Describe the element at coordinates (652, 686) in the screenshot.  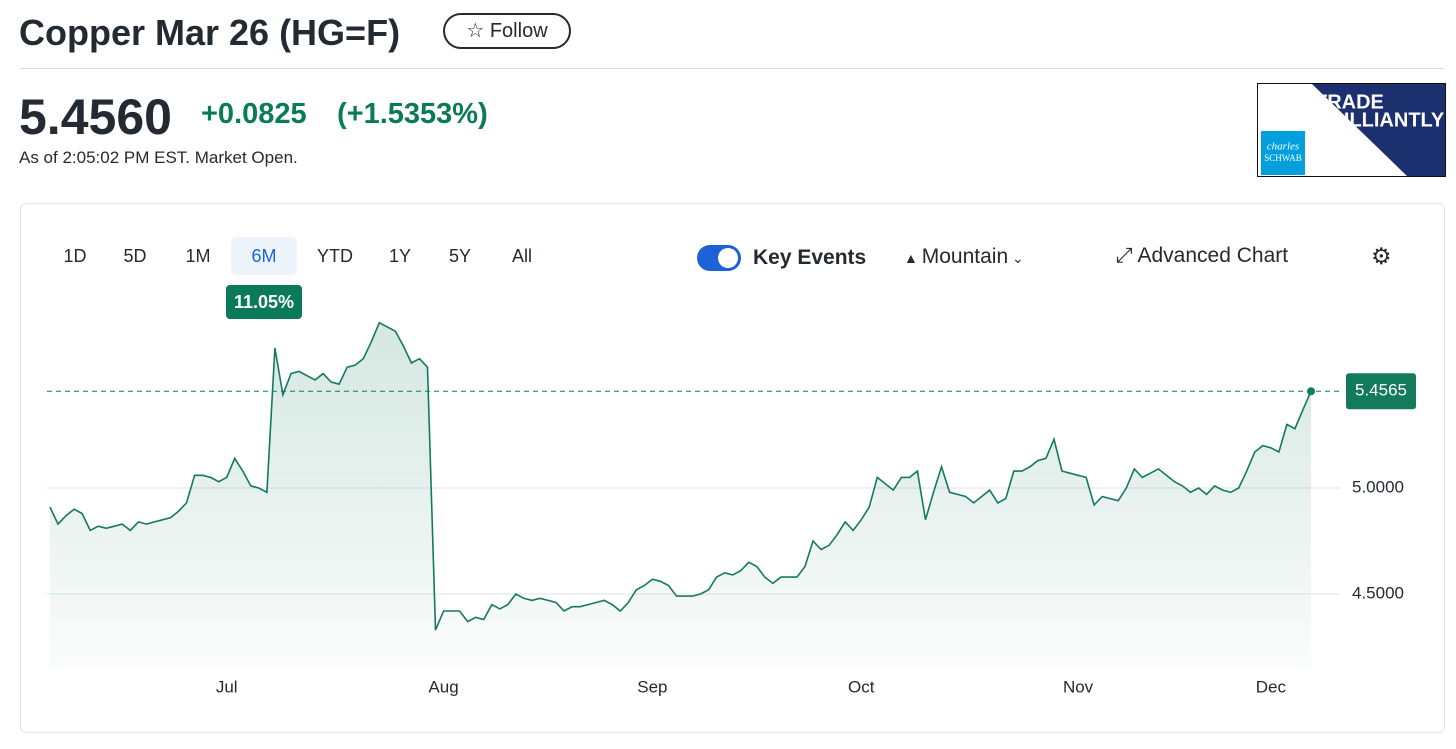
I see `x-tick-label: Sep` at that location.